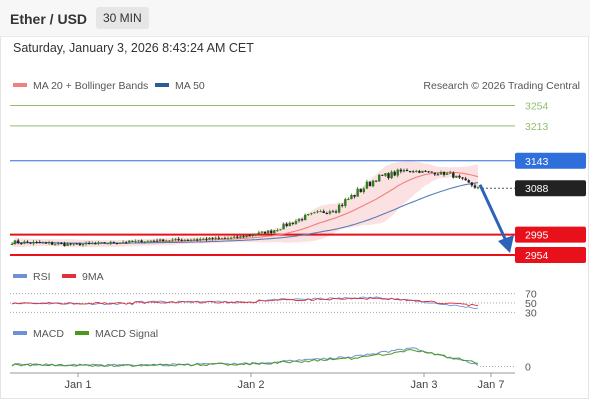 The width and height of the screenshot is (590, 400). I want to click on timeframe-button: 30 MIN, so click(122, 18).